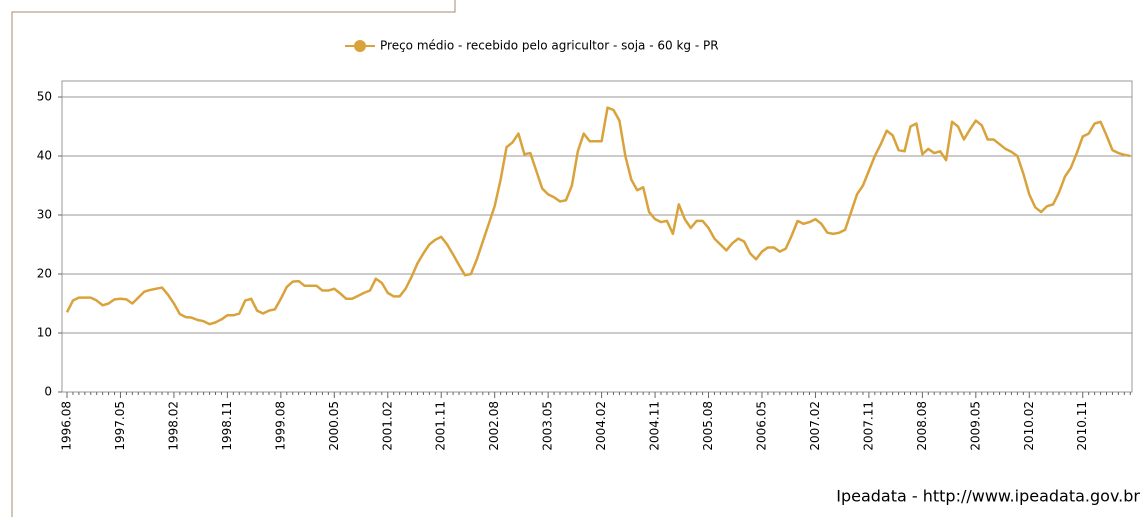 Image resolution: width=1147 pixels, height=517 pixels. What do you see at coordinates (44, 156) in the screenshot?
I see `y-tick-label: 40` at bounding box center [44, 156].